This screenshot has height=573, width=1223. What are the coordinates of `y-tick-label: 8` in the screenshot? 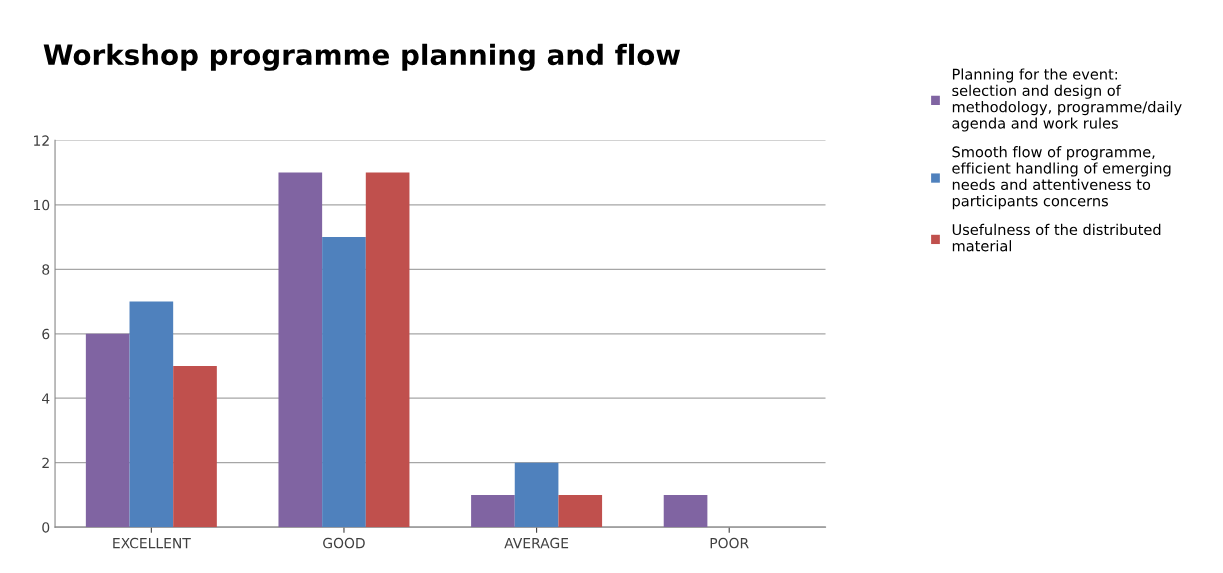 It's located at (46, 269).